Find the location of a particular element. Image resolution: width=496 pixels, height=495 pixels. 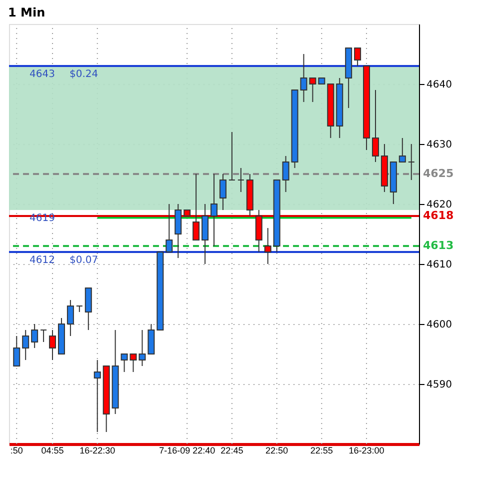

x-tick-label: 16-22:30 is located at coordinates (98, 451).